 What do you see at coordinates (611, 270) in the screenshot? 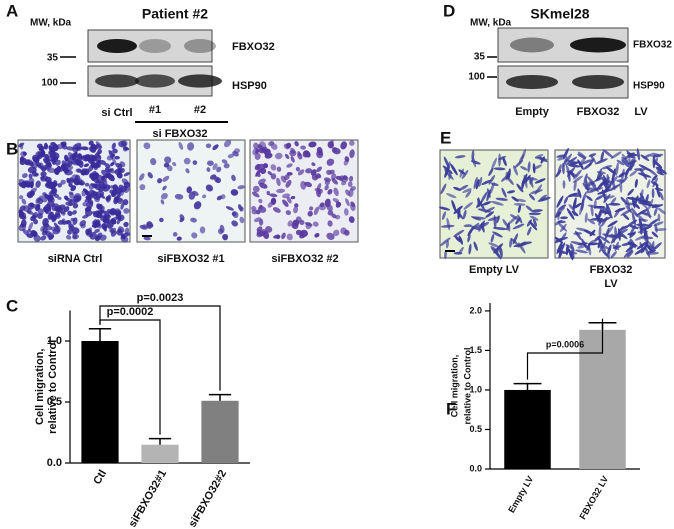
I see `image-caption: FBXO32` at bounding box center [611, 270].